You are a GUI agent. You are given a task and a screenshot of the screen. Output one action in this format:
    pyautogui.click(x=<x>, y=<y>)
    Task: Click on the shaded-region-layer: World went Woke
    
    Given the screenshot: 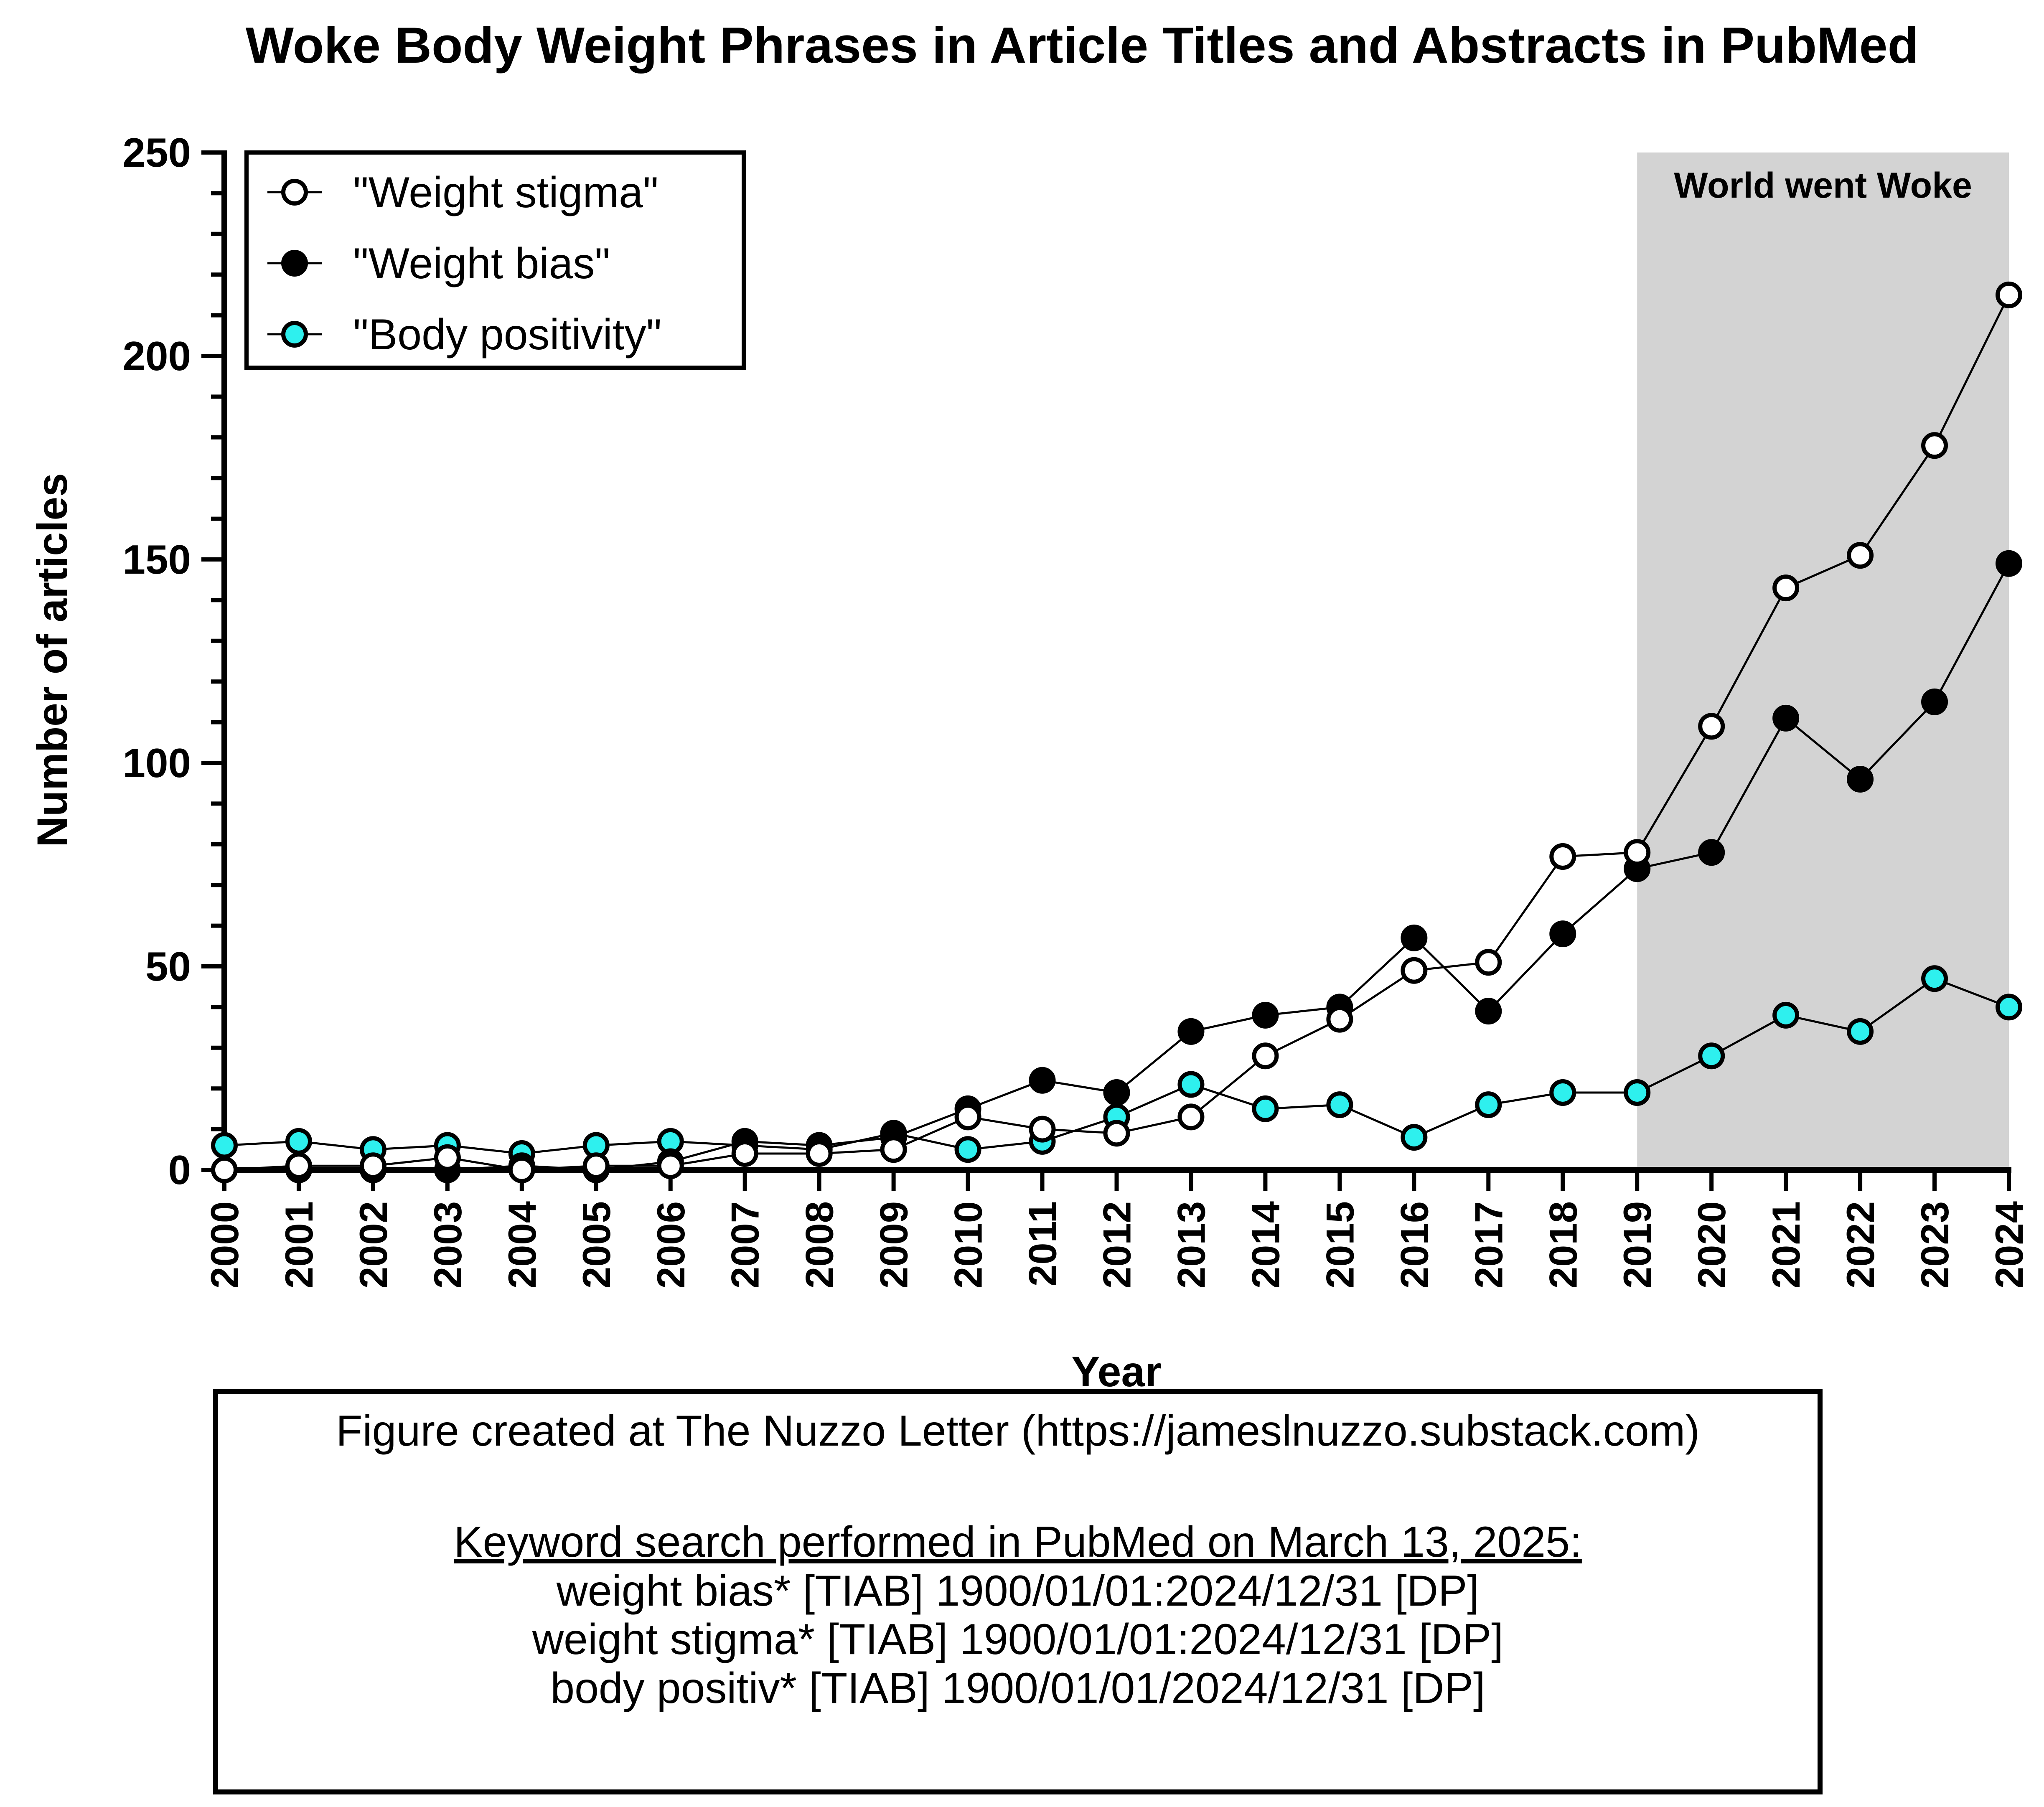 What is the action you would take?
    pyautogui.click(x=1823, y=661)
    